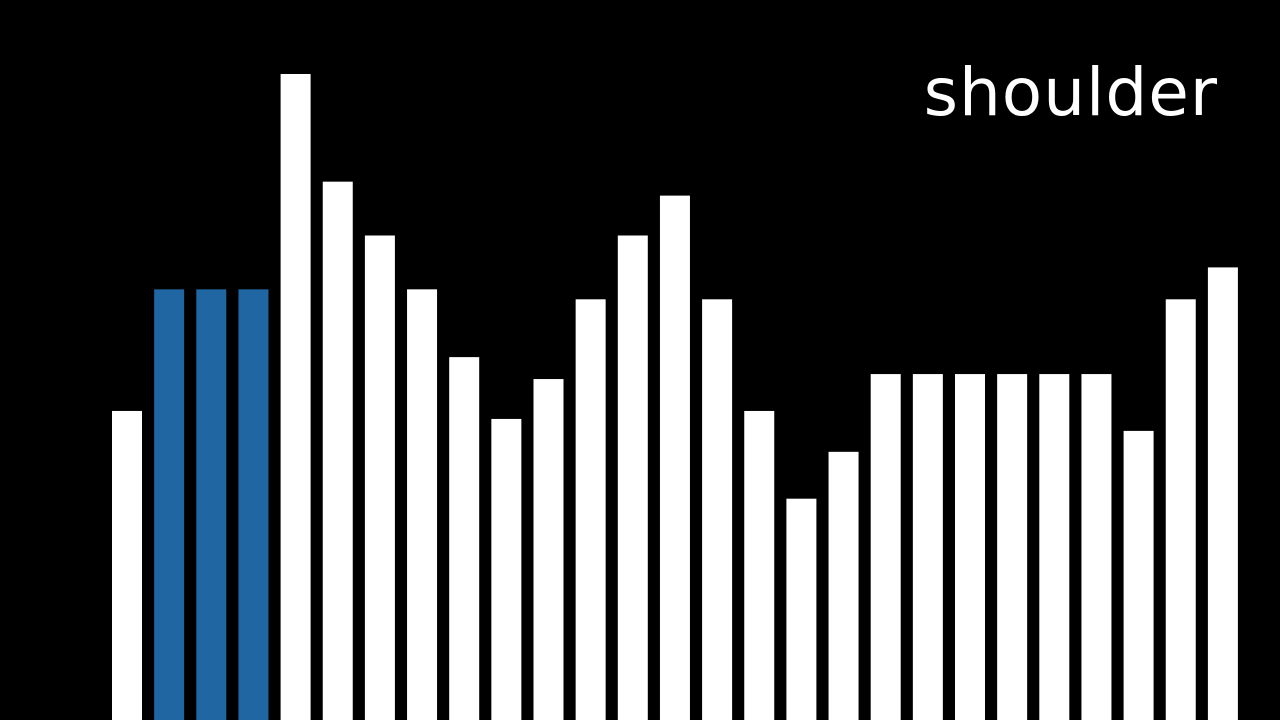  I want to click on word-label: shoulder, so click(1070, 92).